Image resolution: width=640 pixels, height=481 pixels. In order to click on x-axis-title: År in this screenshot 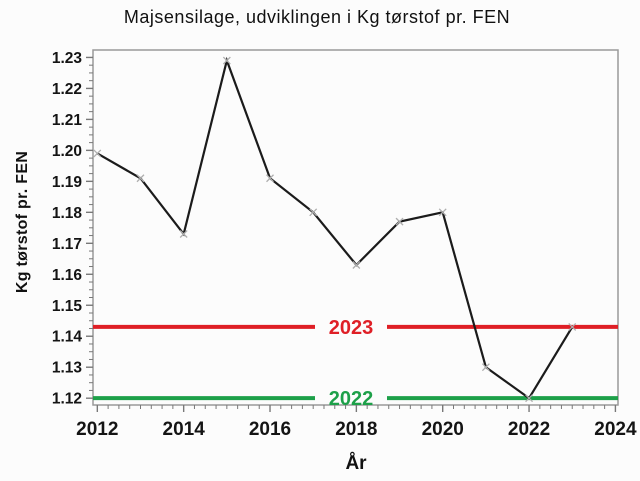, I will do `click(356, 463)`.